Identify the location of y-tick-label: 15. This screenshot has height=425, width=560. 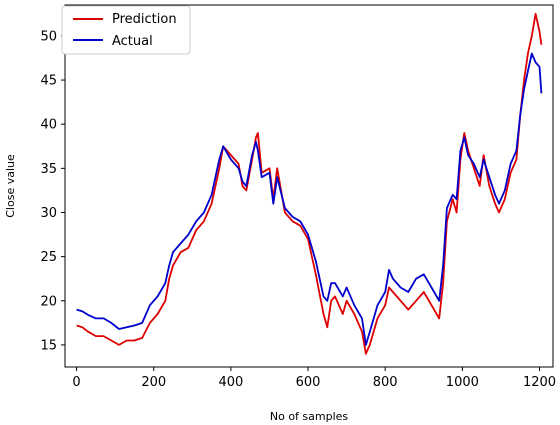
(48, 345).